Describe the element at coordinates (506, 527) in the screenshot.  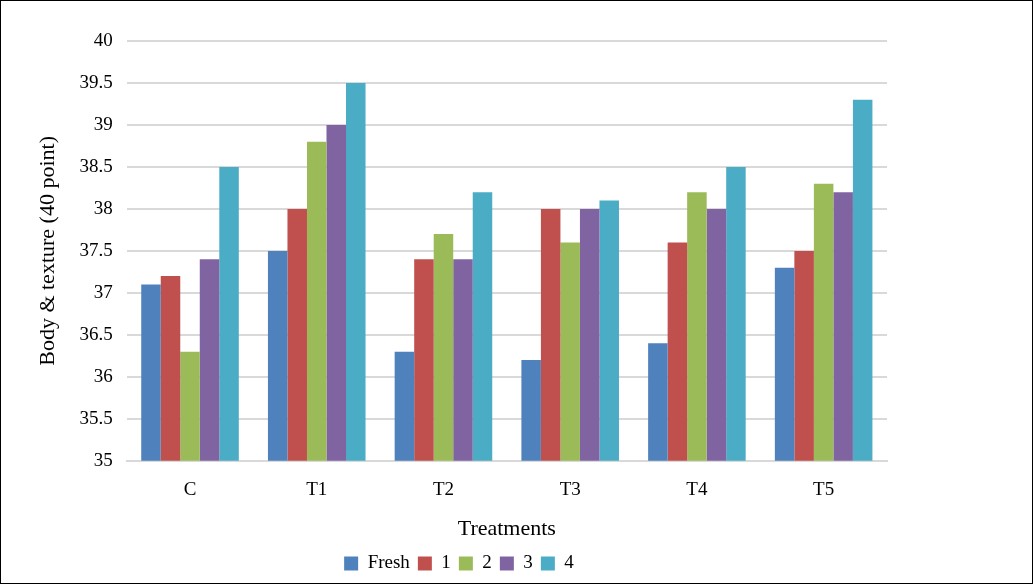
I see `x-axis-title: Treatments` at that location.